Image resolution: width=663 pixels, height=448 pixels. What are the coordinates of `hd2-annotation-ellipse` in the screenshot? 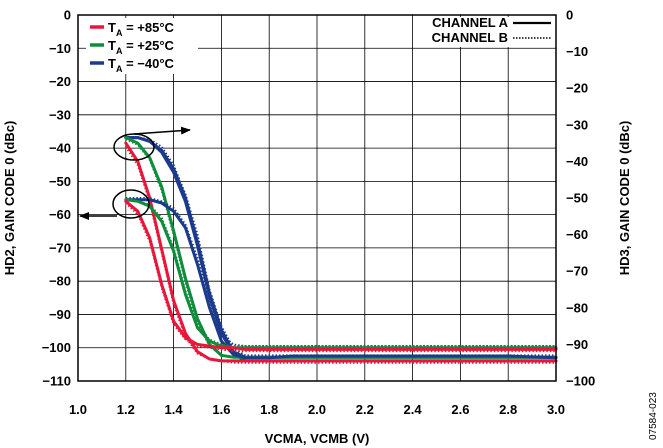 It's located at (131, 204).